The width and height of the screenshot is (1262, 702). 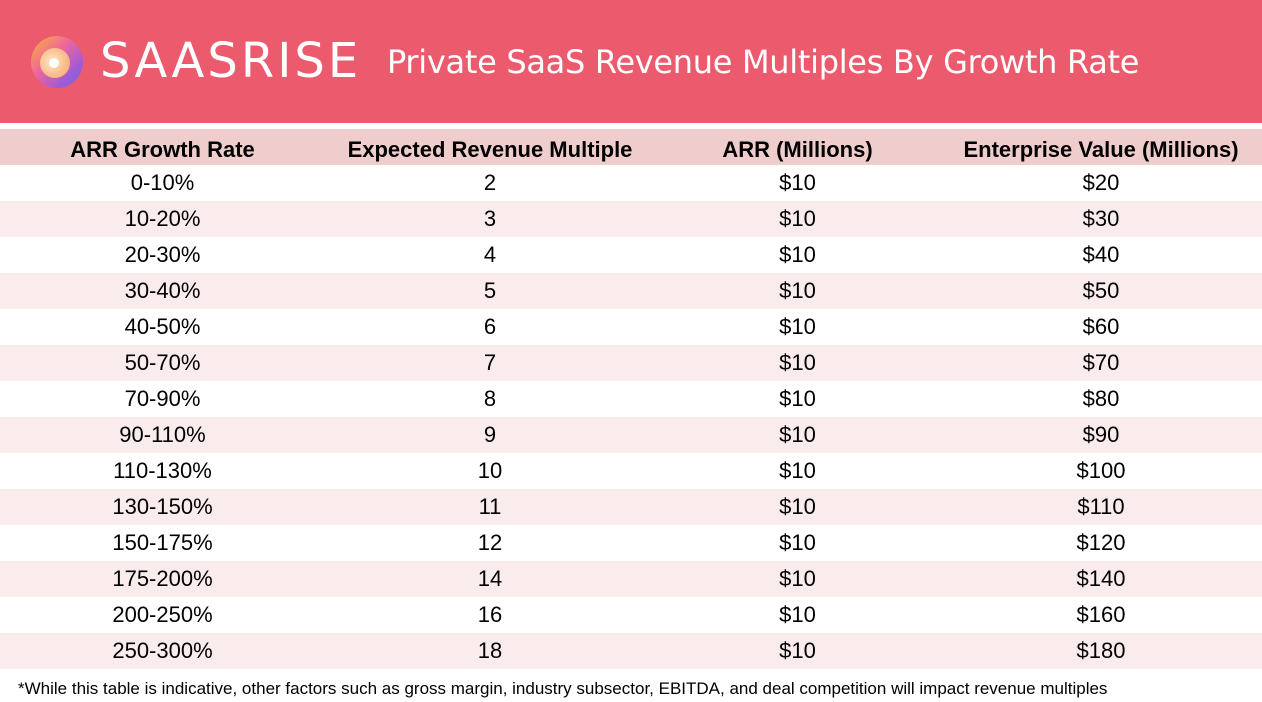 I want to click on cell-enterprise-value: $50, so click(x=1101, y=291).